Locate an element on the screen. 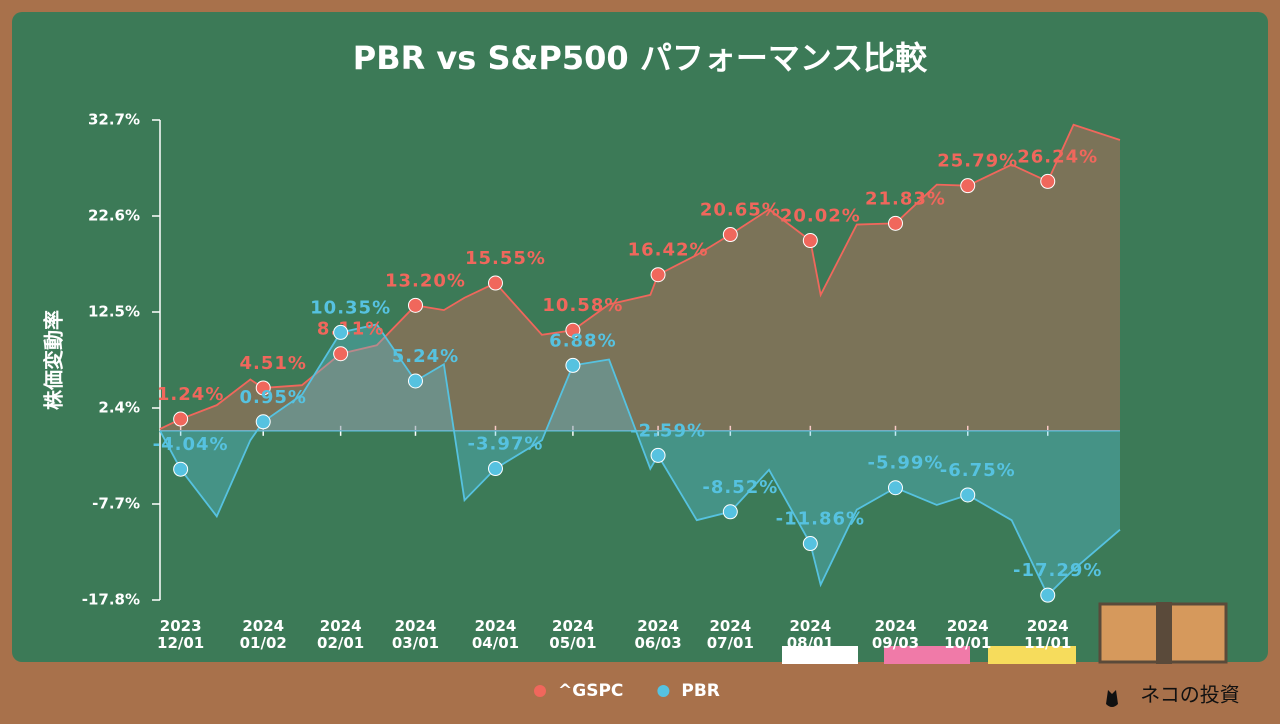 The image size is (1280, 724). x-tick-label: 2024 04/01 is located at coordinates (495, 634).